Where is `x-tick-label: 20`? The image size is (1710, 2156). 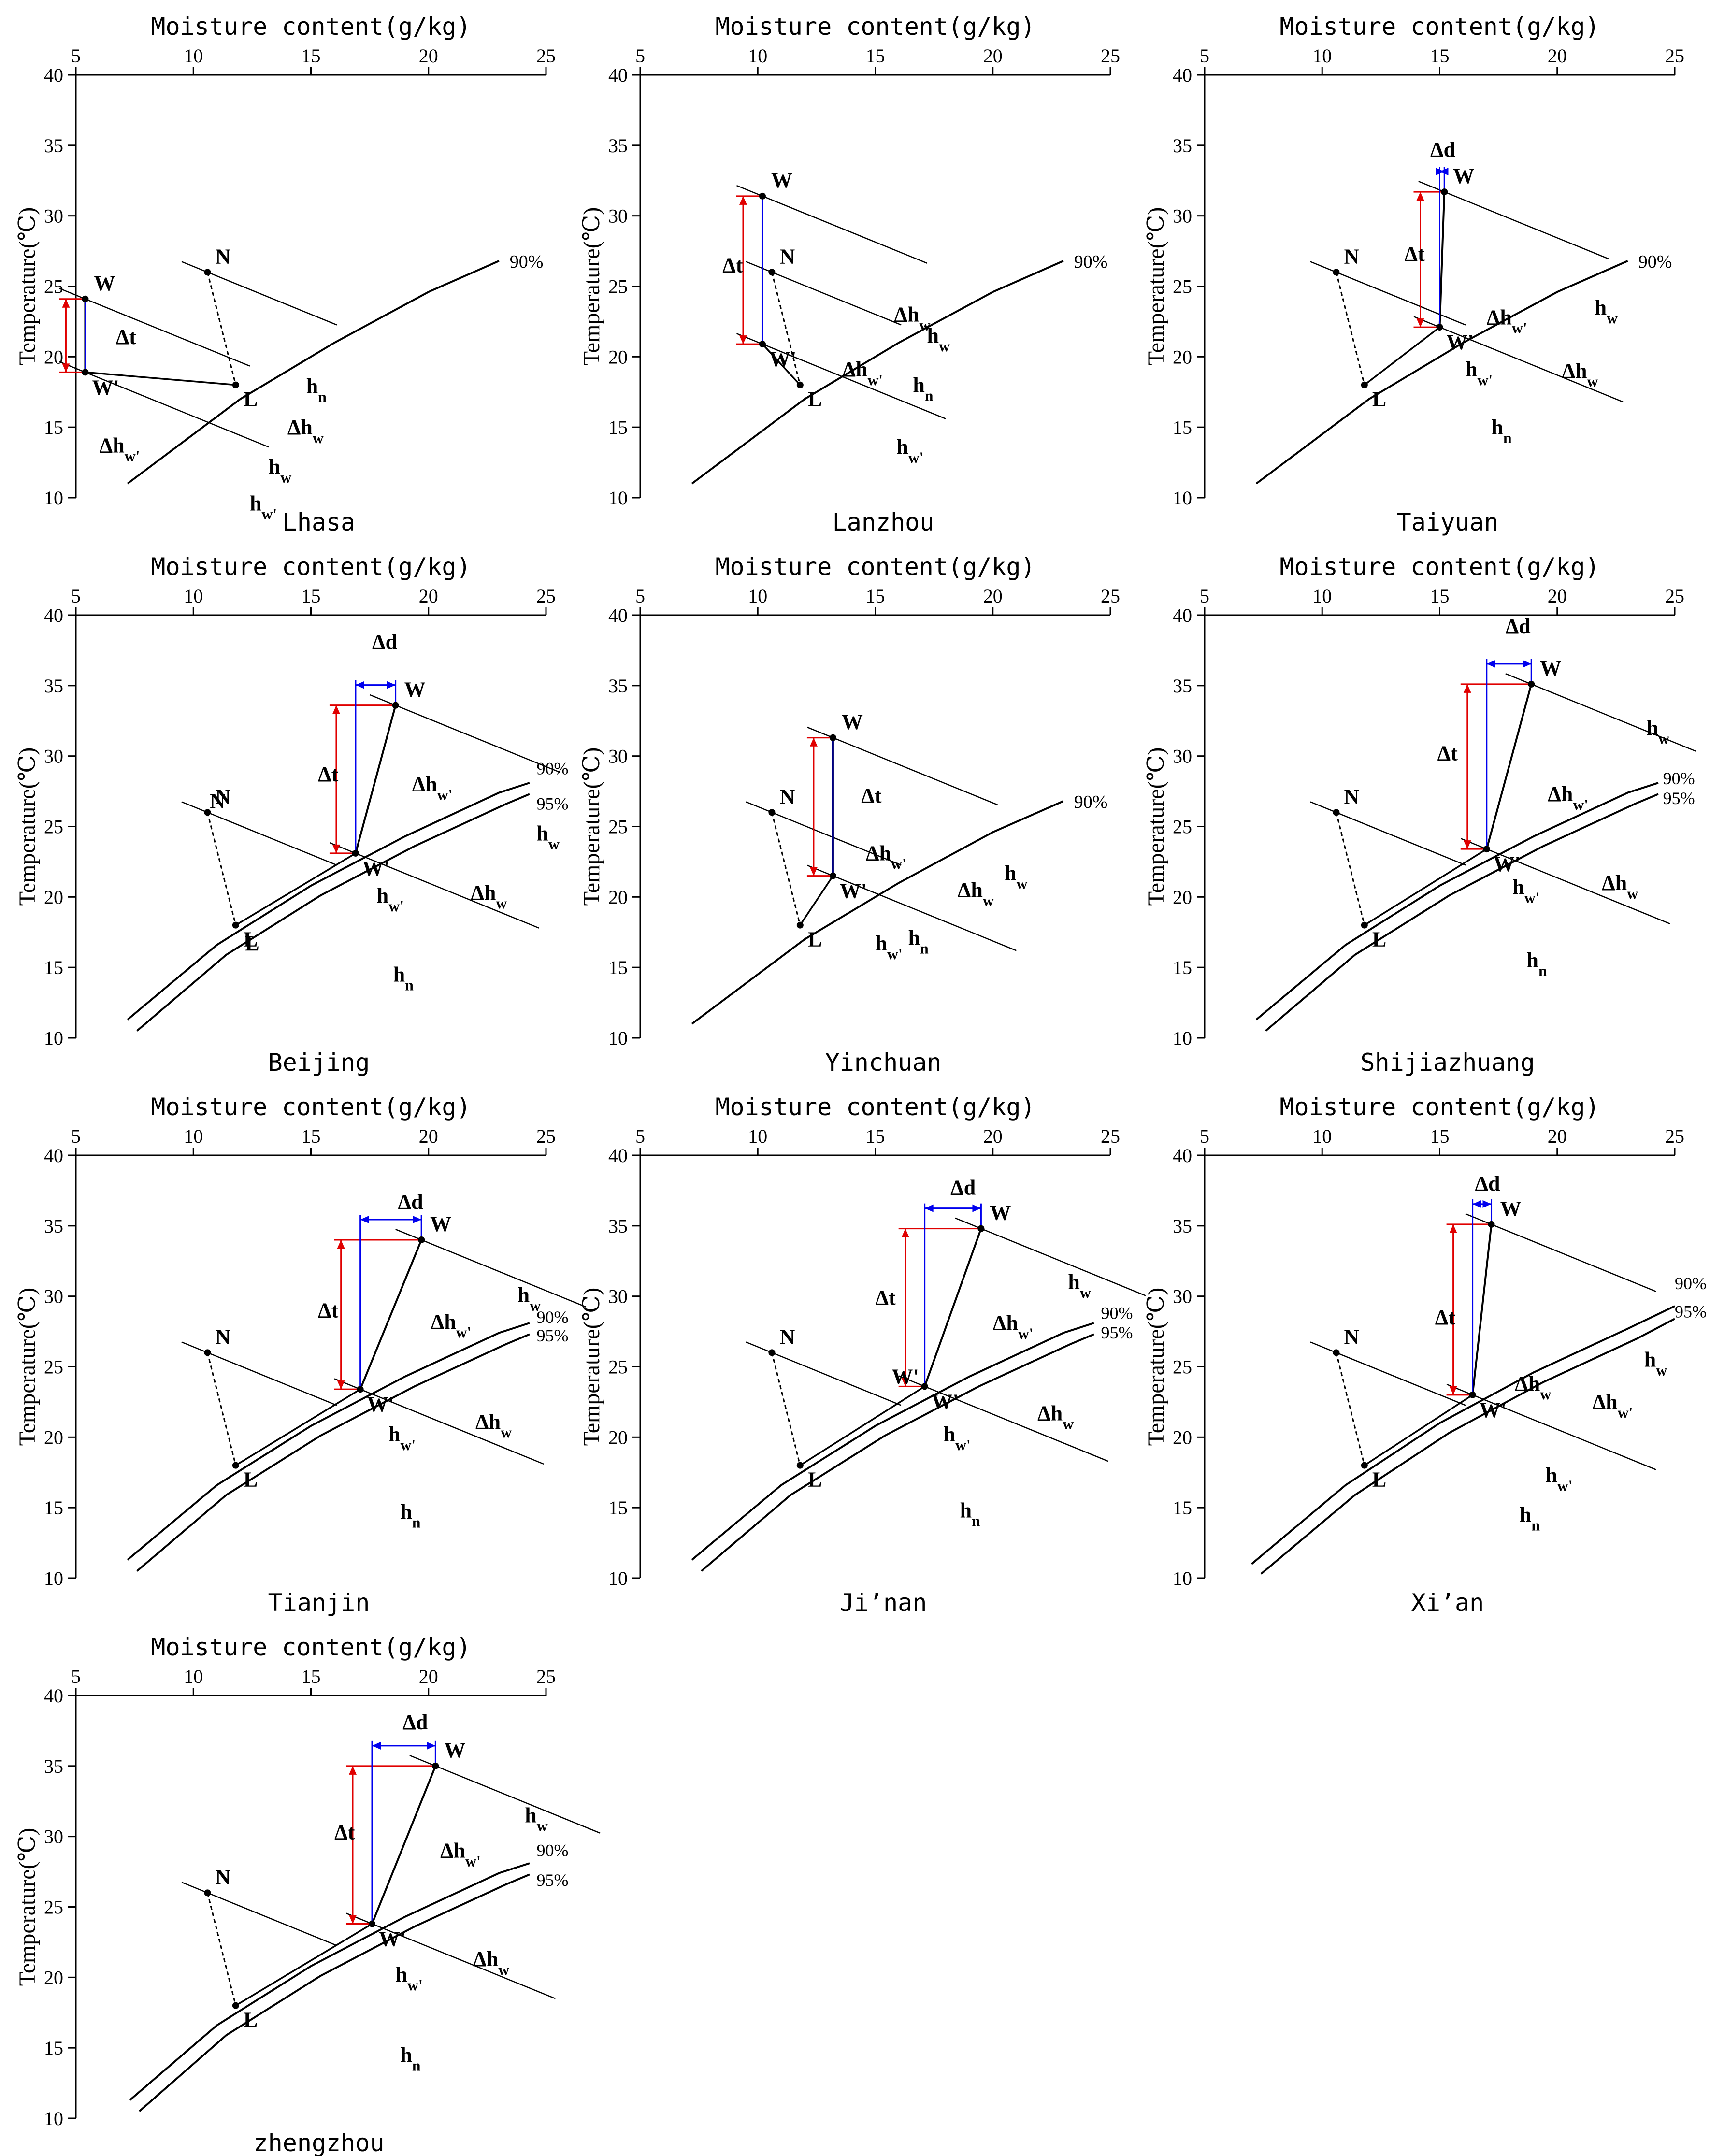
x-tick-label: 20 is located at coordinates (993, 56).